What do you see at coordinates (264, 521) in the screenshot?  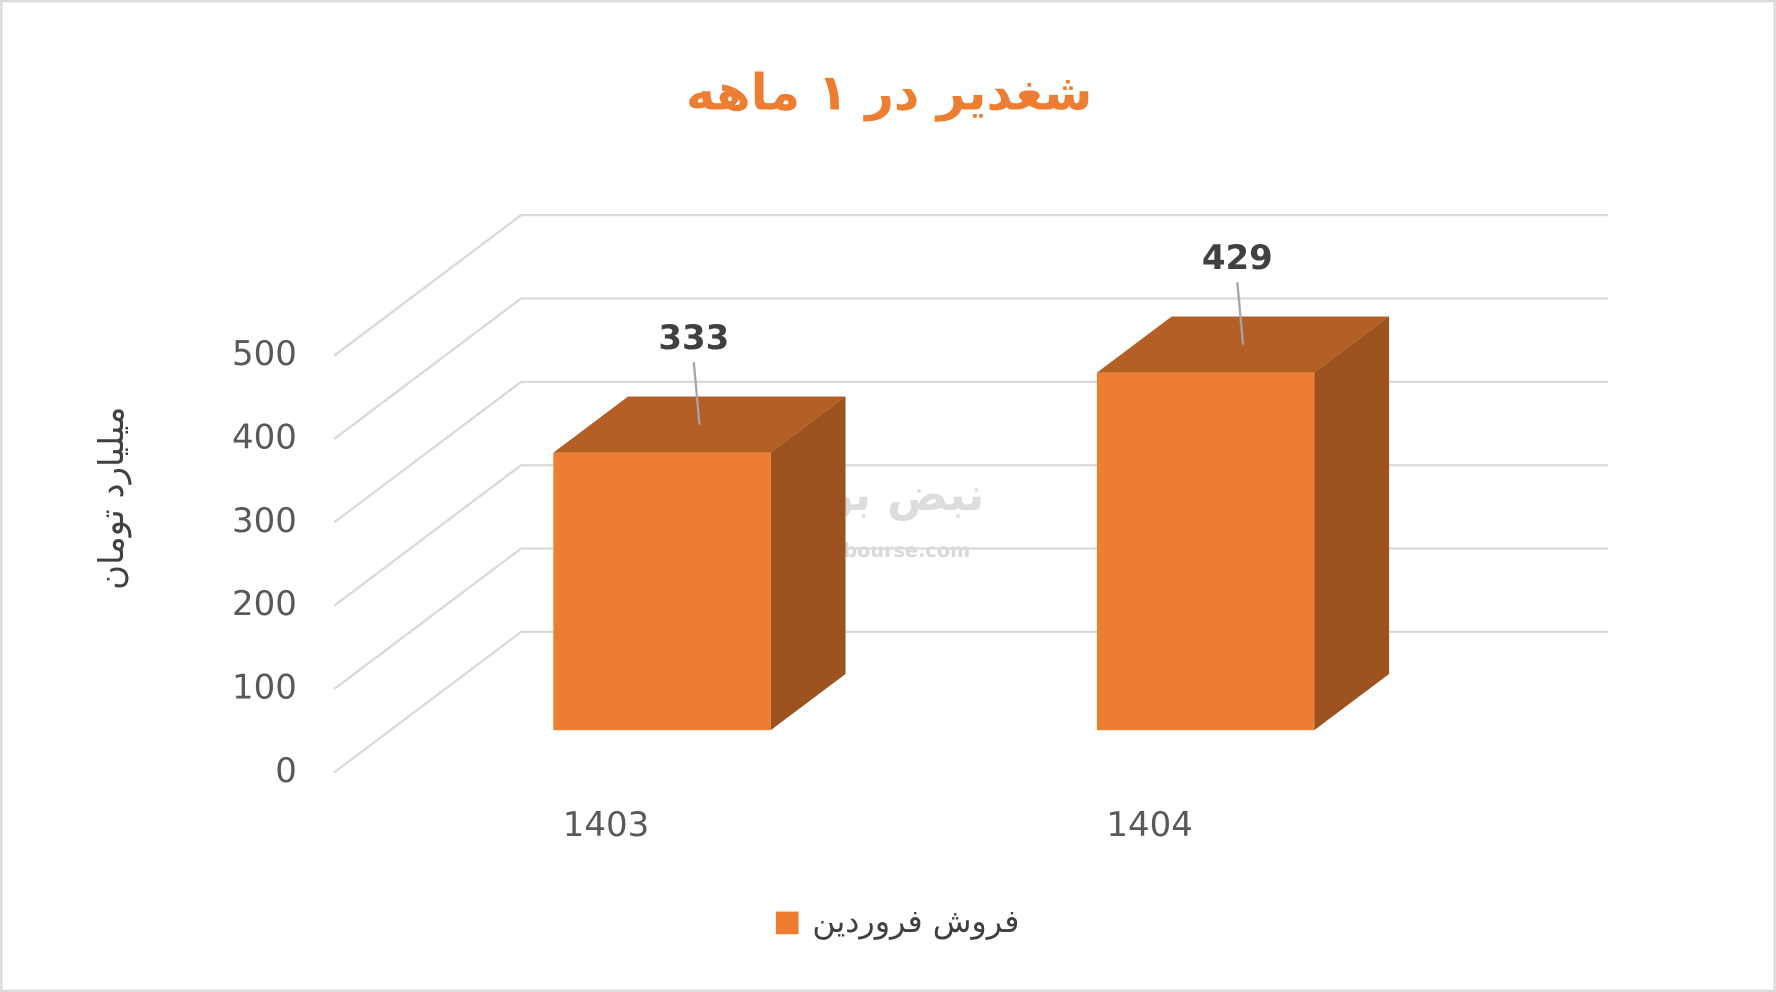 I see `y-tick-label: 300` at bounding box center [264, 521].